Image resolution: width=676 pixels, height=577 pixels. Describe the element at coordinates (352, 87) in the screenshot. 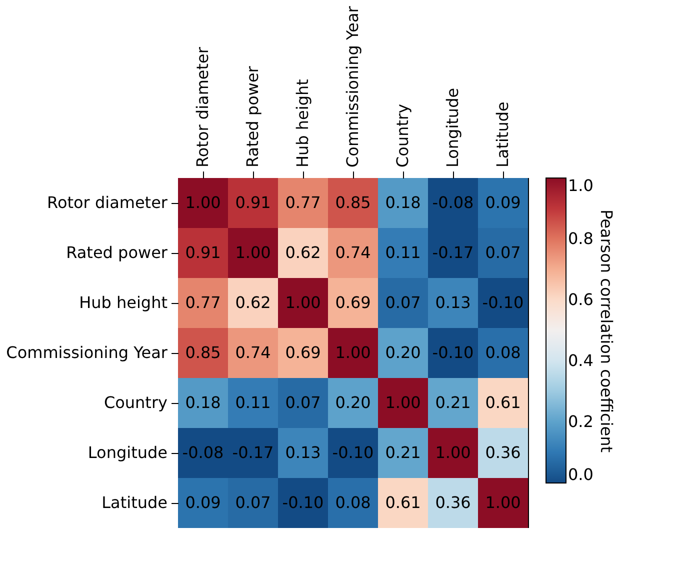

I see `x-tick-label: Commissioning Year` at that location.